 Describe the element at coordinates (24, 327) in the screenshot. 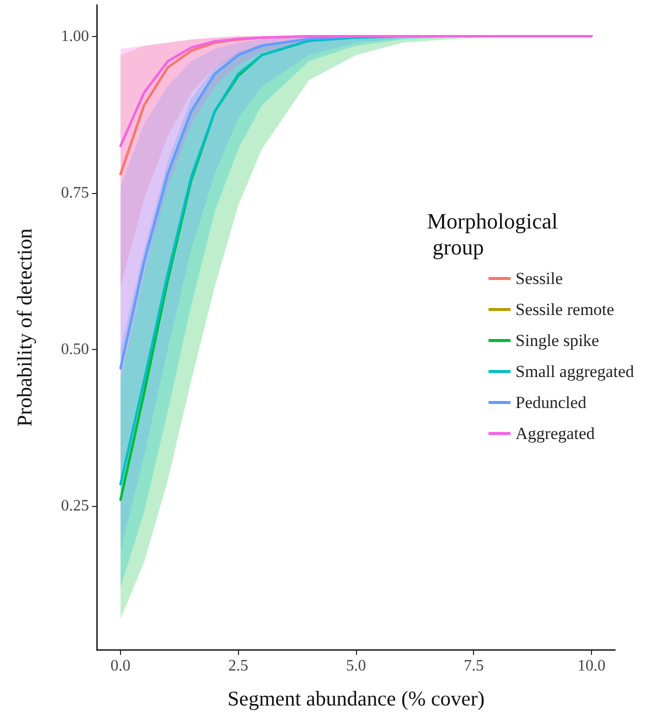

I see `y-axis-title: Probability of detection` at that location.